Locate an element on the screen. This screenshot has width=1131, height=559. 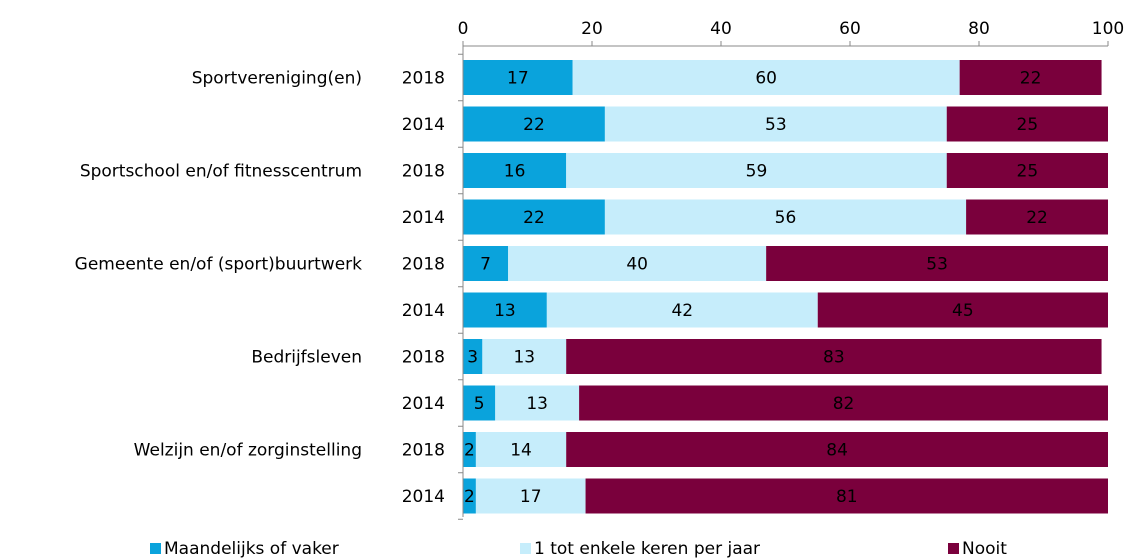
data-label: 3 is located at coordinates (472, 358).